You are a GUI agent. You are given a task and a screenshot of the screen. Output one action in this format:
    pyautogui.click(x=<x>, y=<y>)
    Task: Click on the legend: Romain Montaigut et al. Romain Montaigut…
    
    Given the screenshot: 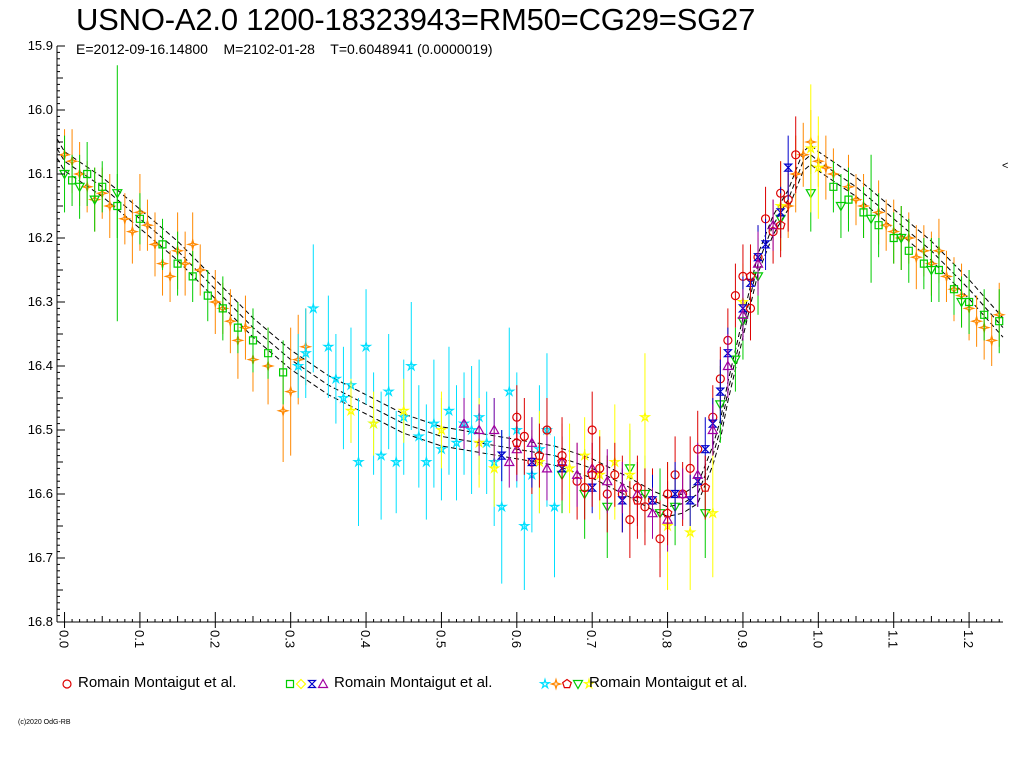 What is the action you would take?
    pyautogui.click(x=512, y=684)
    